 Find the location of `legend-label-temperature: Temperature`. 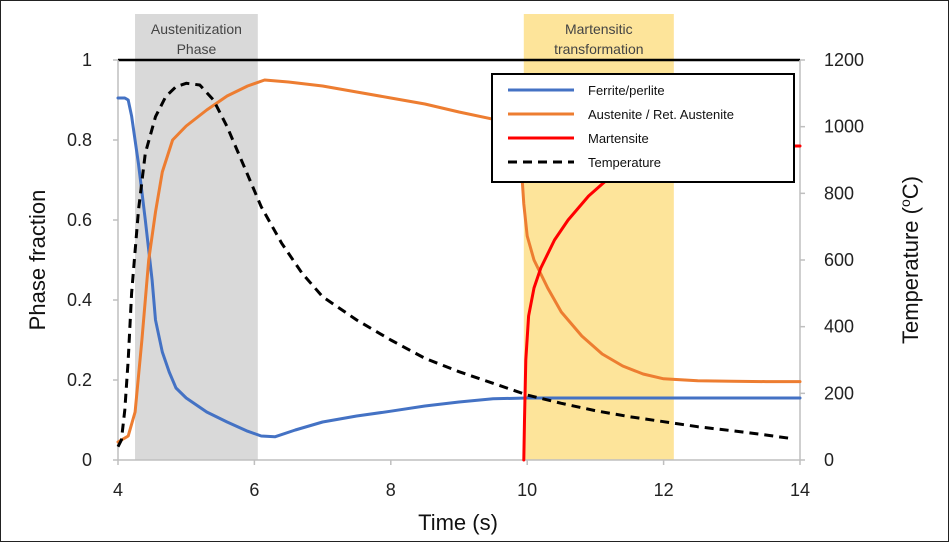

legend-label-temperature: Temperature is located at coordinates (624, 162).